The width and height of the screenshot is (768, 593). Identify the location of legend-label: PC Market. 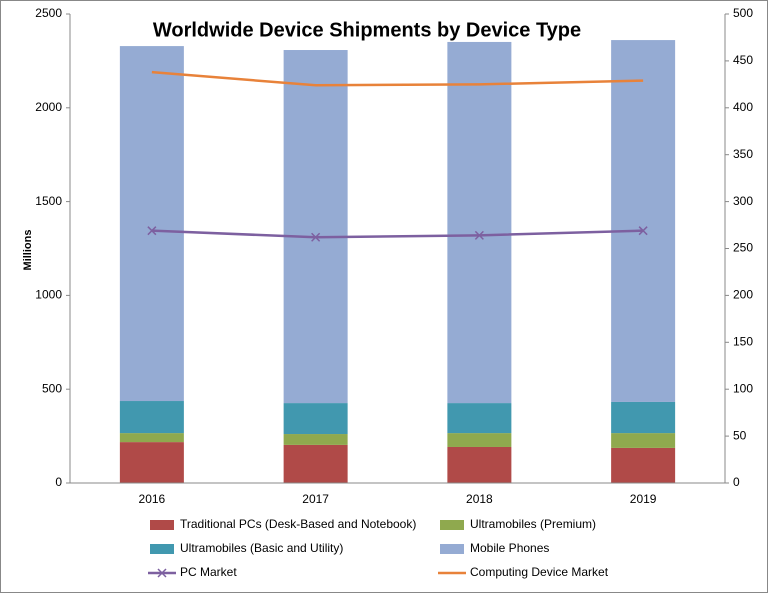
(208, 572).